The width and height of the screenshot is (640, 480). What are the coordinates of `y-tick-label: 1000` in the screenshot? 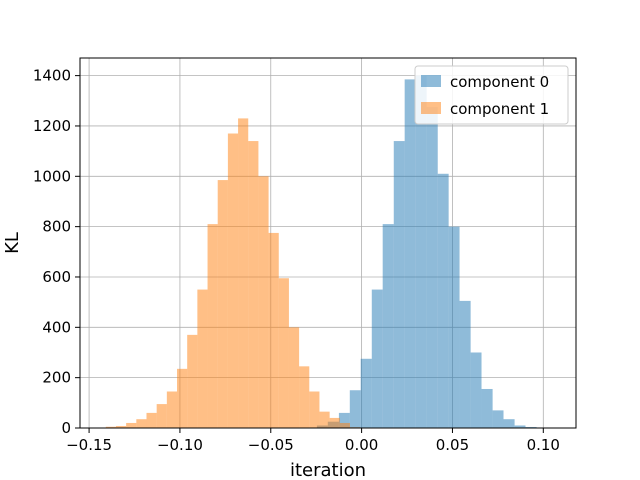 It's located at (52, 176).